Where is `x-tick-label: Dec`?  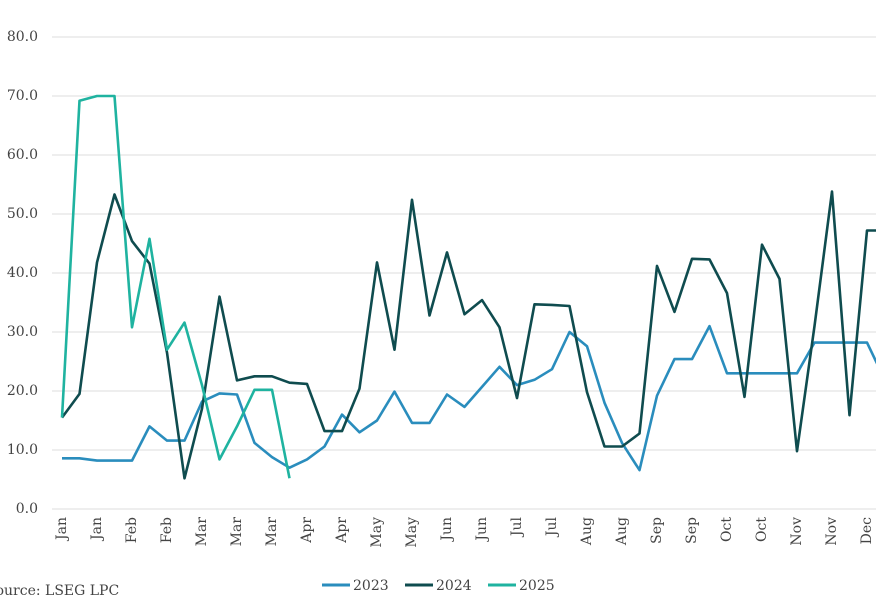 x-tick-label: Dec is located at coordinates (867, 531).